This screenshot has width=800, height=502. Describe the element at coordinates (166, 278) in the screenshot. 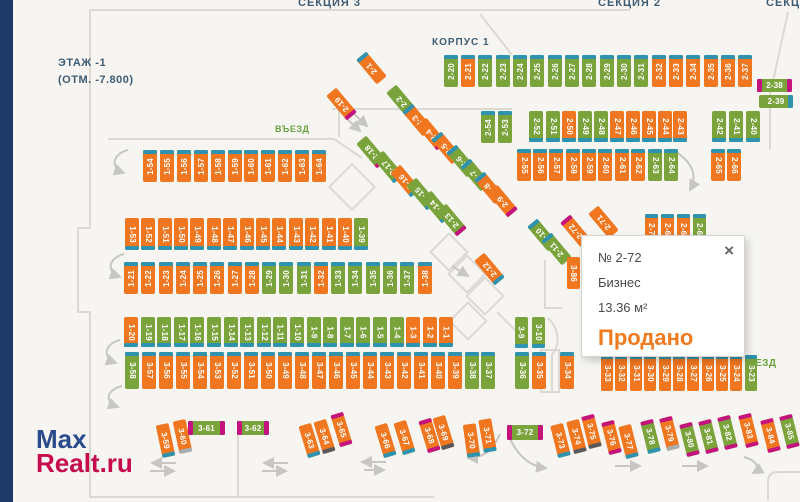

I see `parking-spot-1-23: 1-23` at that location.